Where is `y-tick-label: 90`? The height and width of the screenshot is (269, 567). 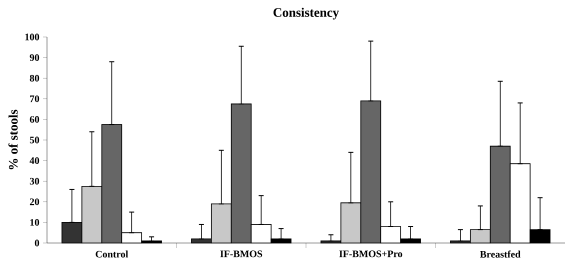
y-tick-label: 90 is located at coordinates (35, 57).